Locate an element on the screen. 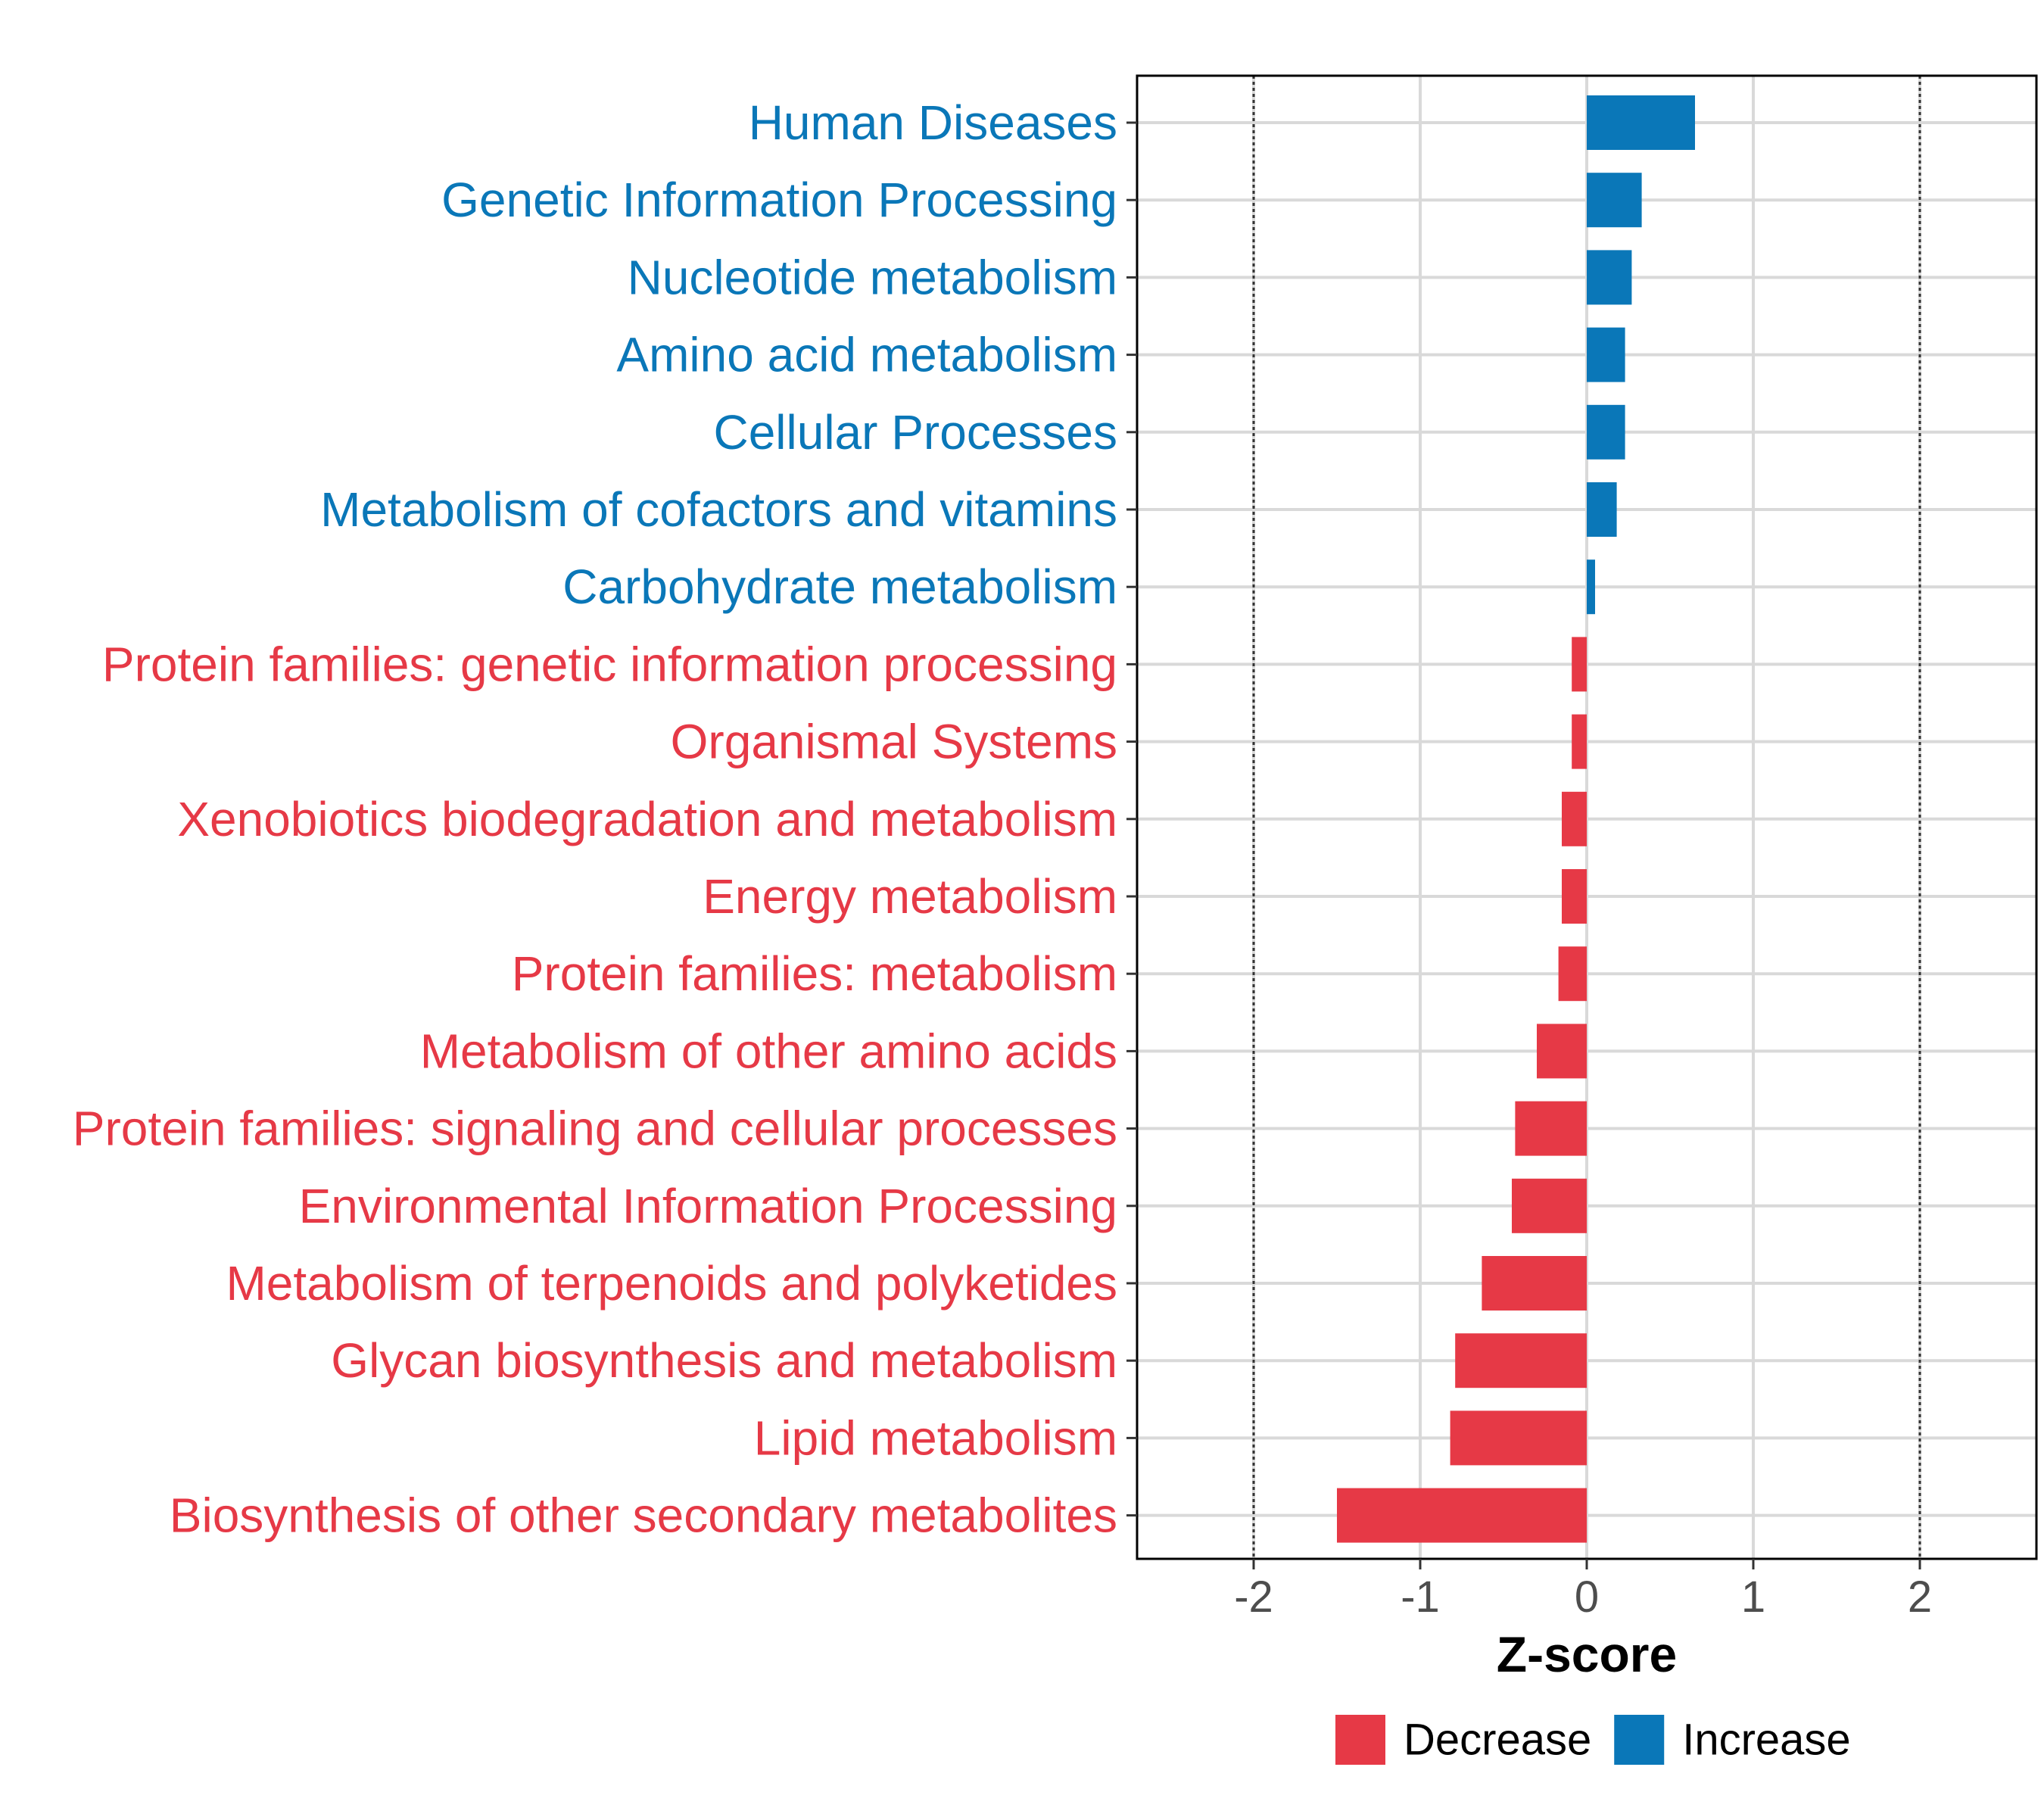  category-label: Human Diseases is located at coordinates (933, 122).